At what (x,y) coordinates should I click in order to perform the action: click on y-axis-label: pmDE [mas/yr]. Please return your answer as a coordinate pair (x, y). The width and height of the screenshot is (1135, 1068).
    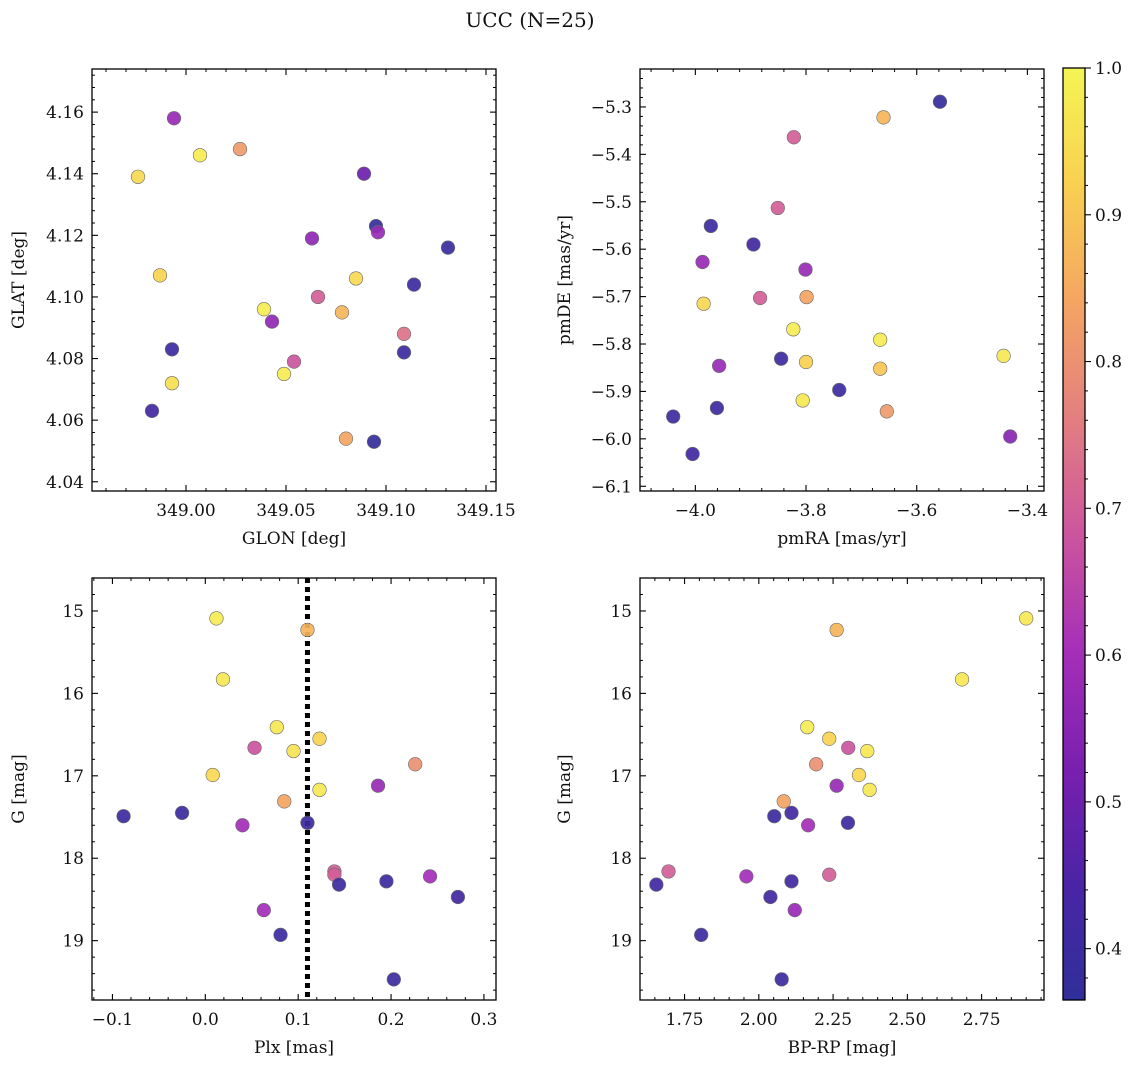
    Looking at the image, I should click on (565, 280).